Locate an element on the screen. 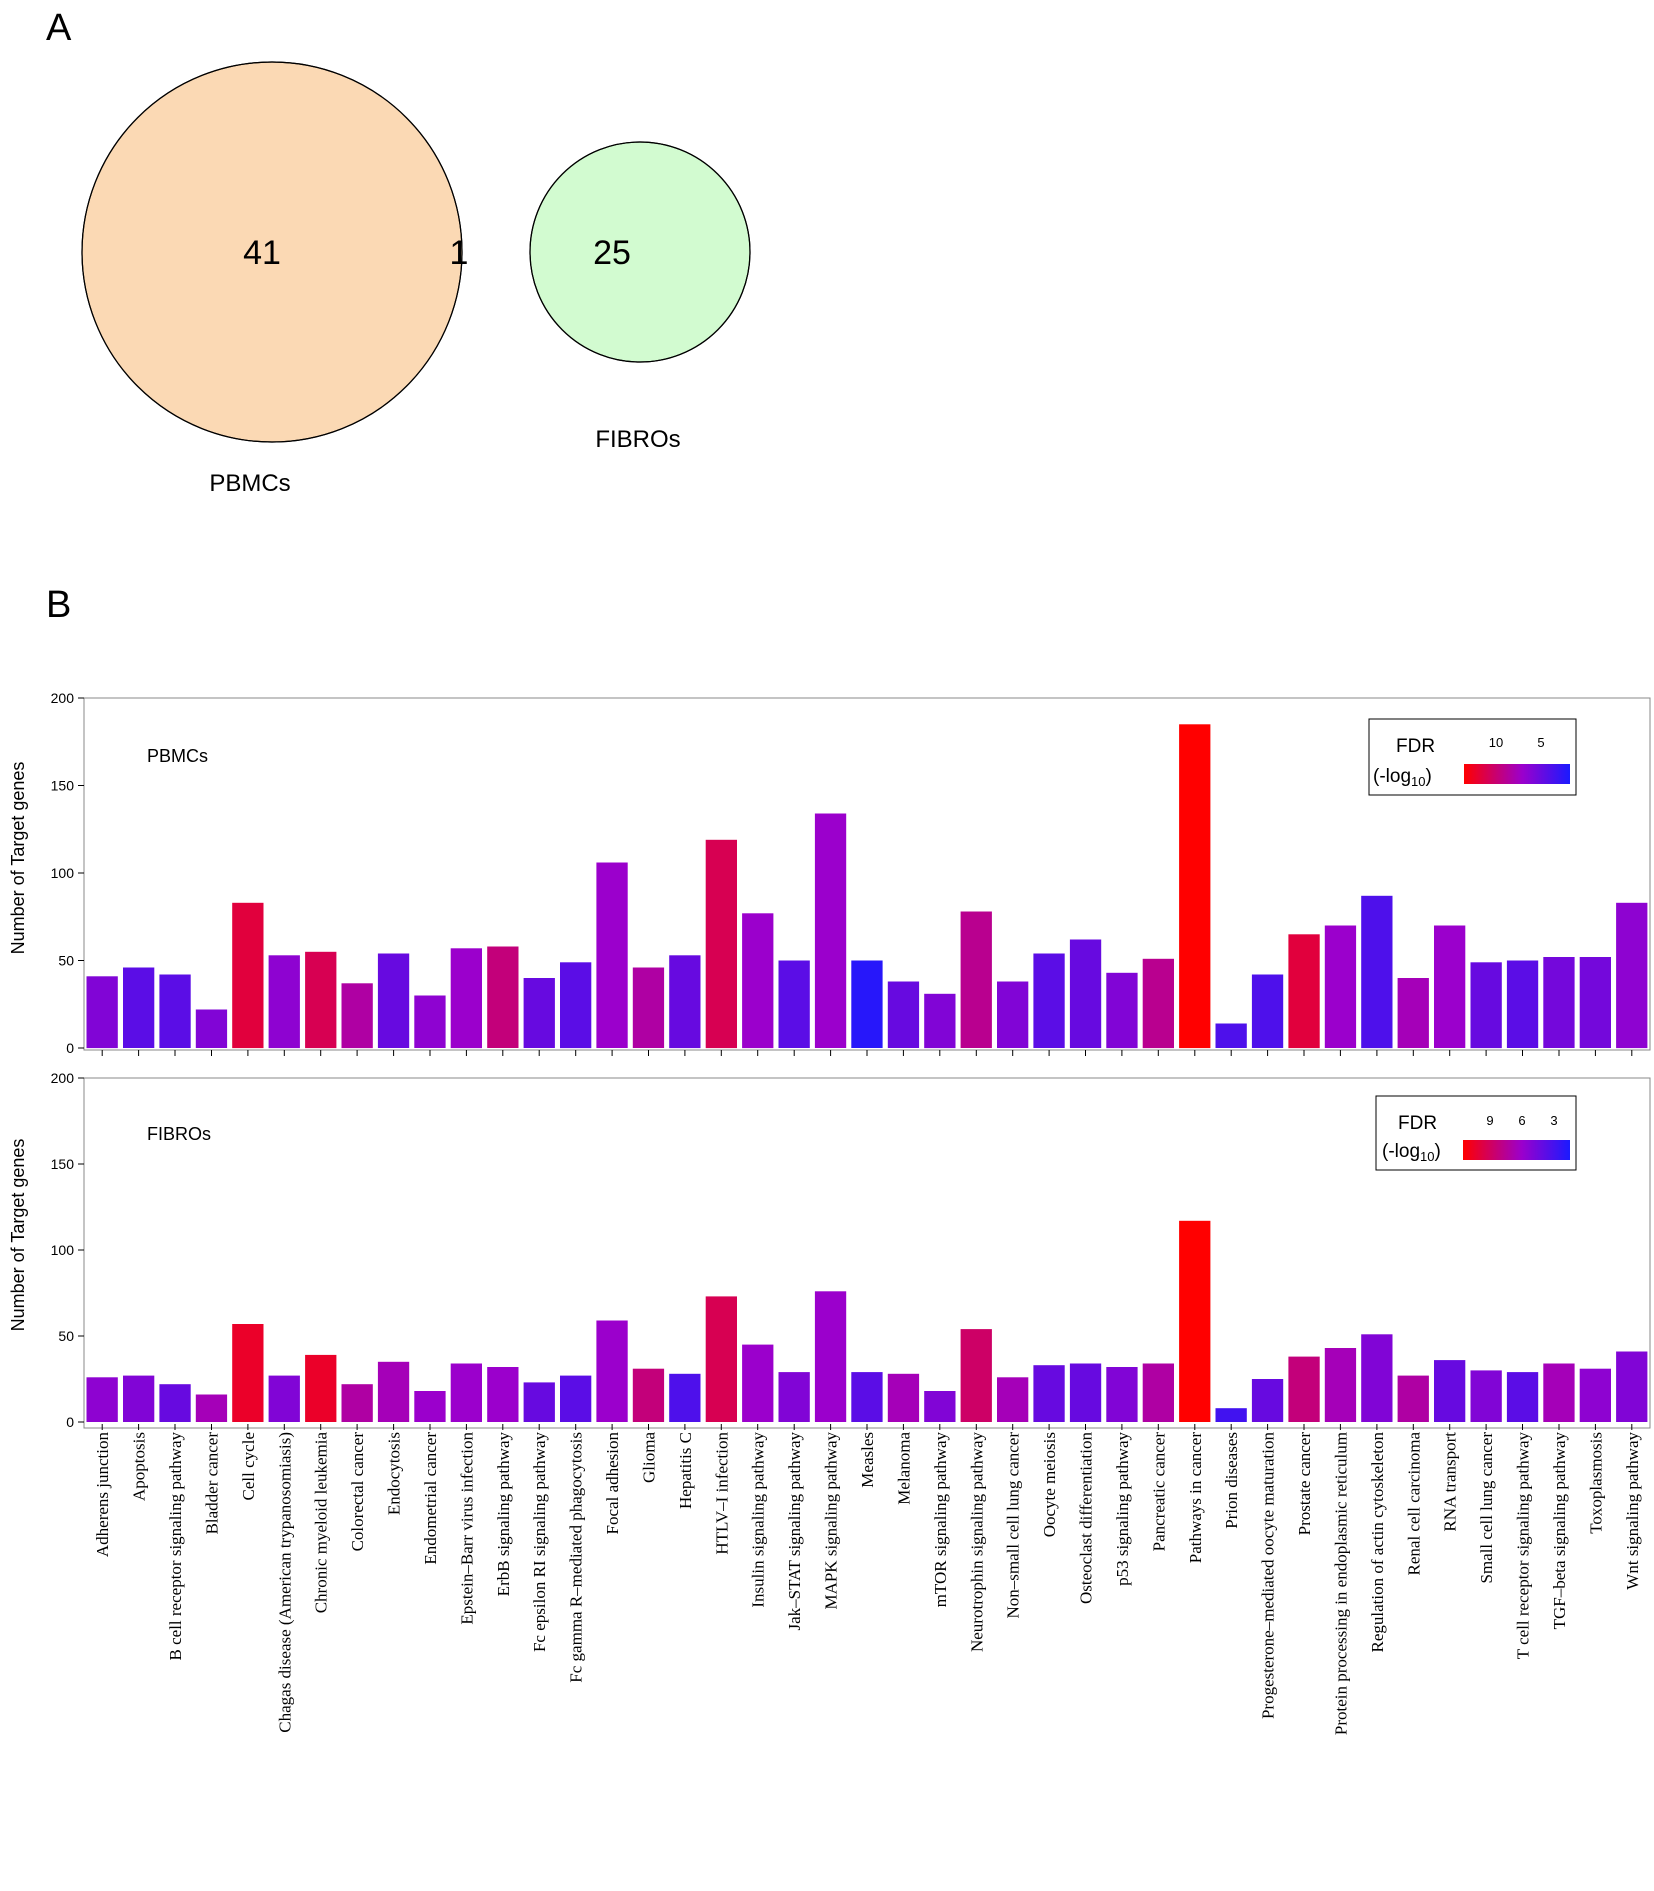  x-category-label: Renal cell carcinoma is located at coordinates (1413, 1504).